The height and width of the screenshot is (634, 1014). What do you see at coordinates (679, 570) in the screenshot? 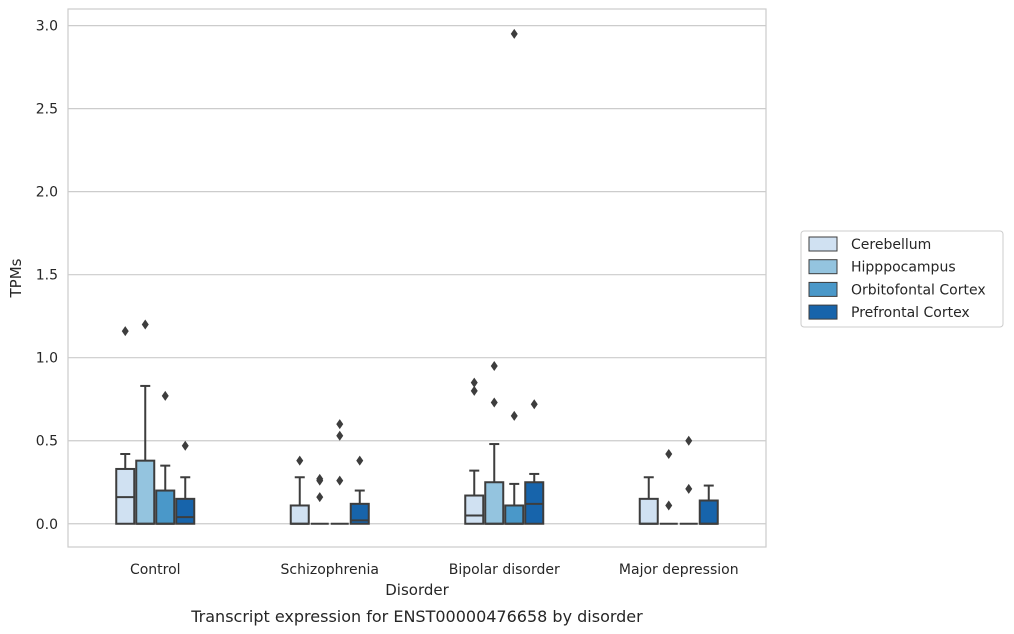
I see `x-tick-label: Major depression` at bounding box center [679, 570].